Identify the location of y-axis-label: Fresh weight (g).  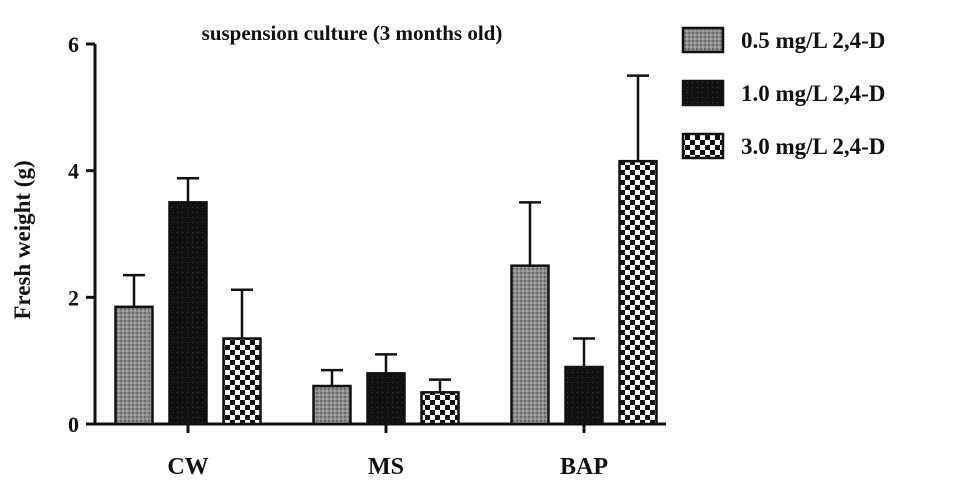
(22, 239).